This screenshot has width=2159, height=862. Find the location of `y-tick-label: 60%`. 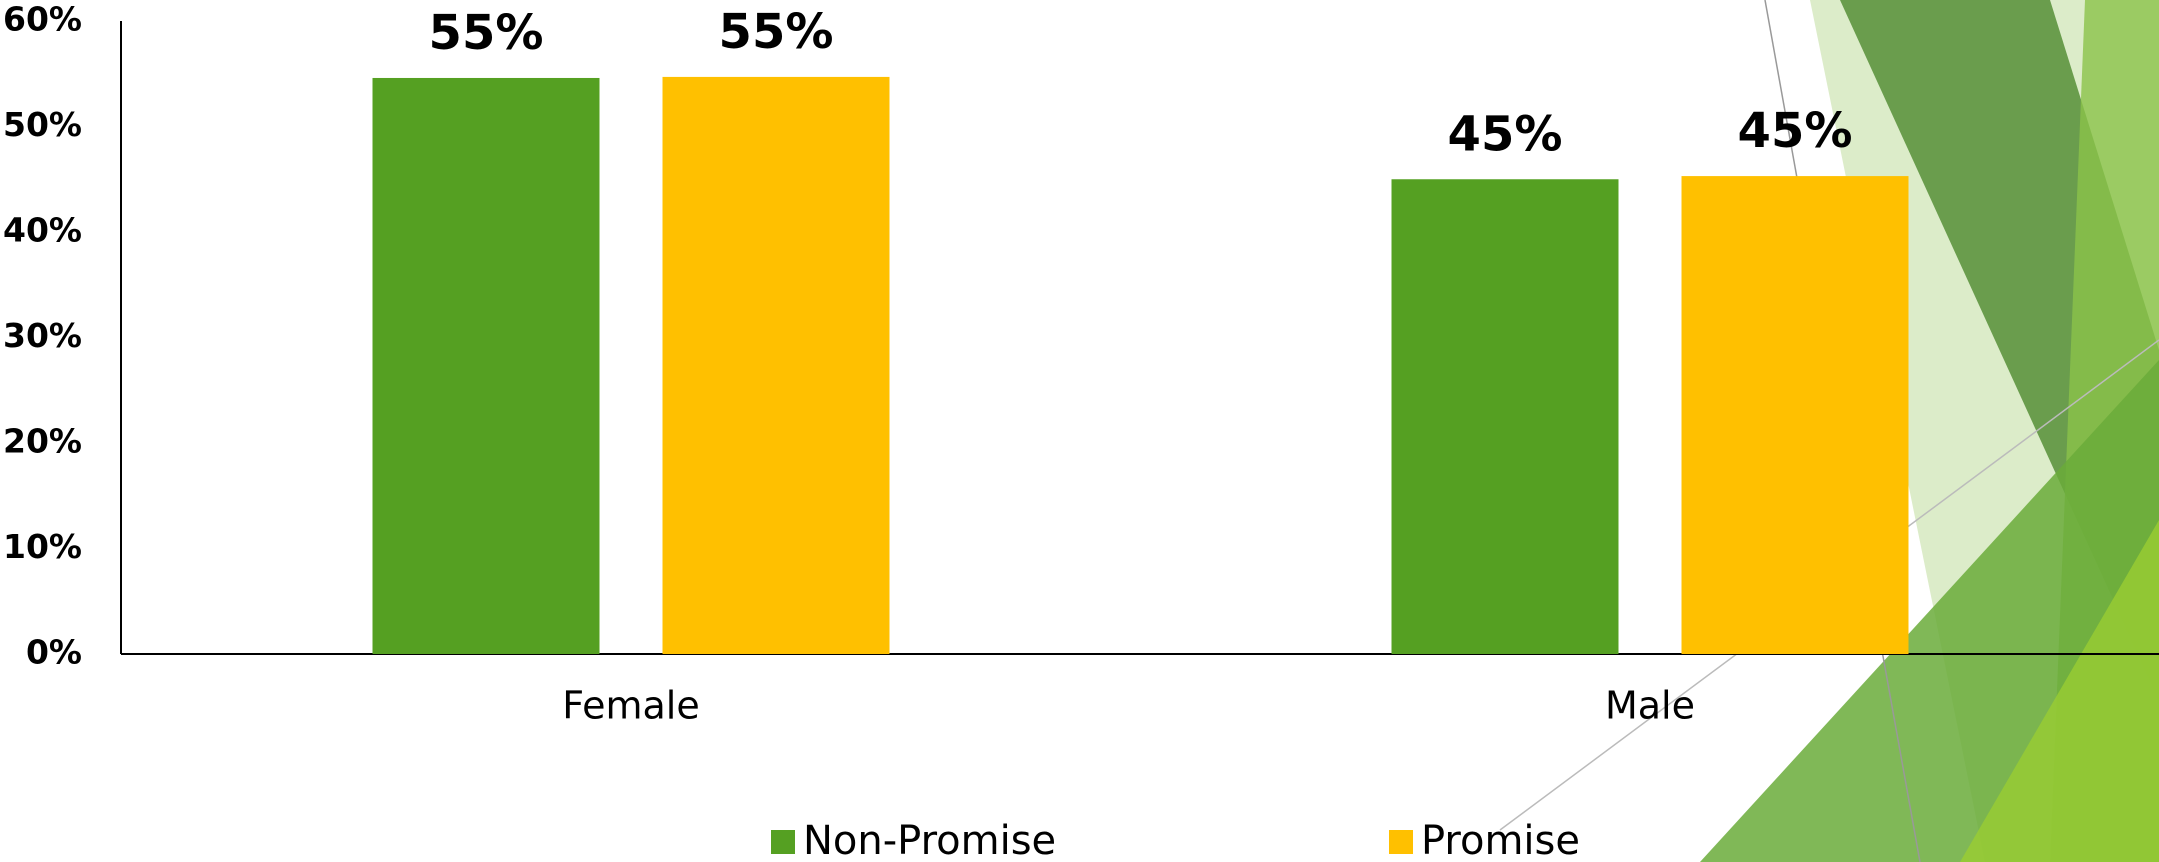

y-tick-label: 60% is located at coordinates (42, 19).